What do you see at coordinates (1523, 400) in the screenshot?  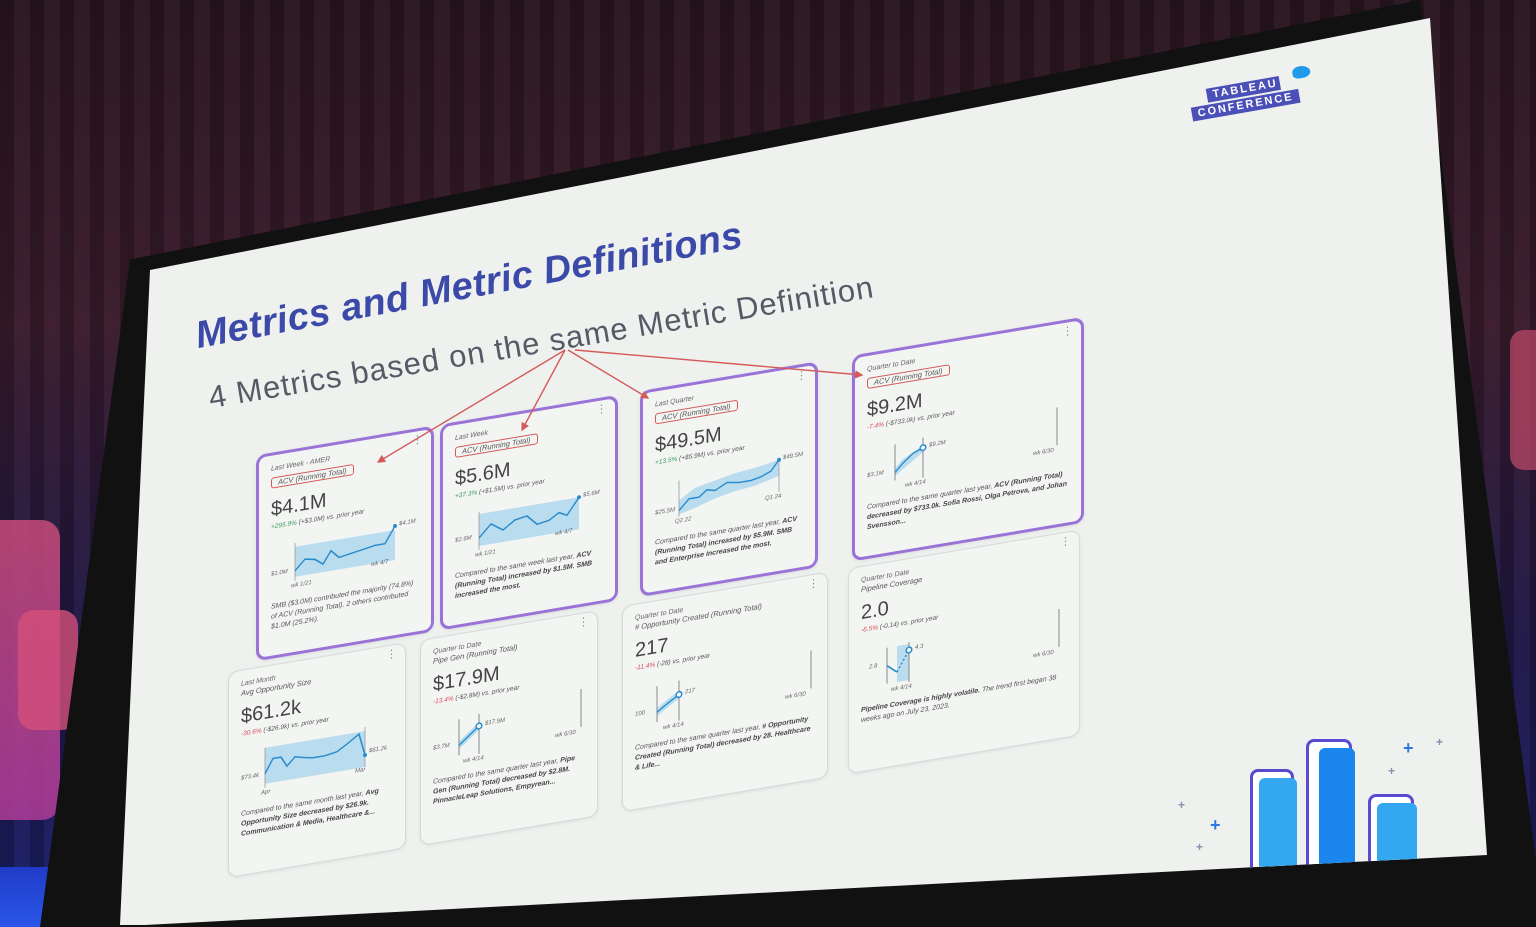 I see `stage-light-right` at bounding box center [1523, 400].